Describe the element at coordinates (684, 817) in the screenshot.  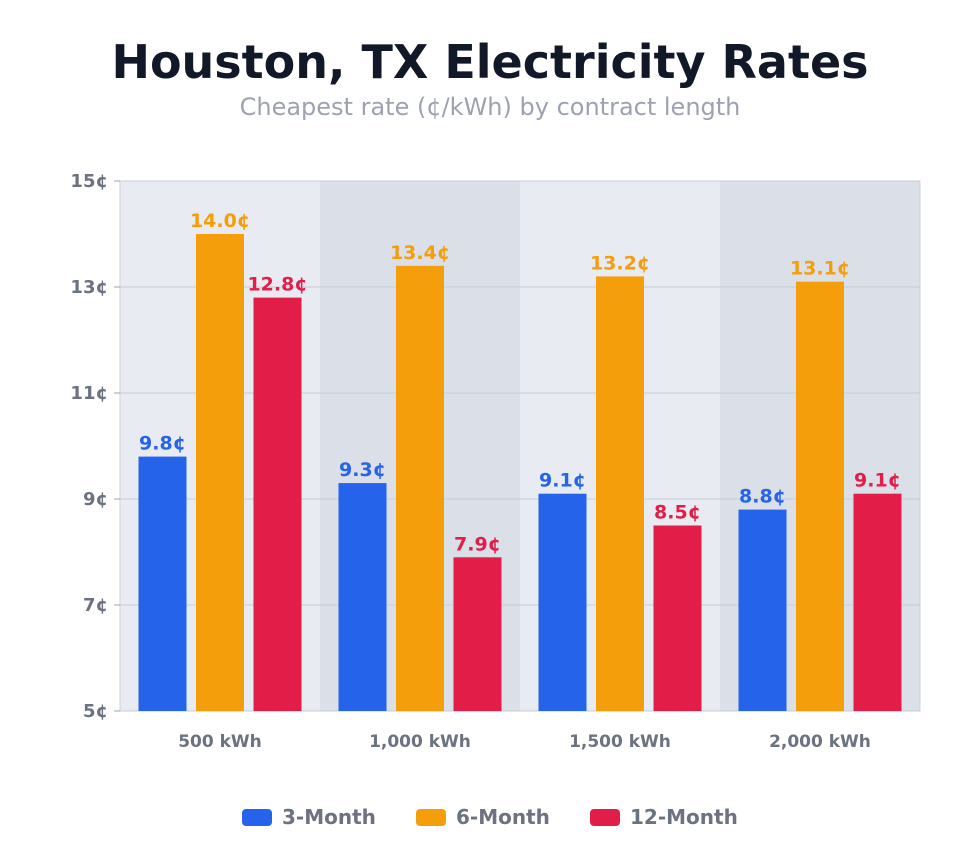
I see `legend-label: 12-Month` at that location.